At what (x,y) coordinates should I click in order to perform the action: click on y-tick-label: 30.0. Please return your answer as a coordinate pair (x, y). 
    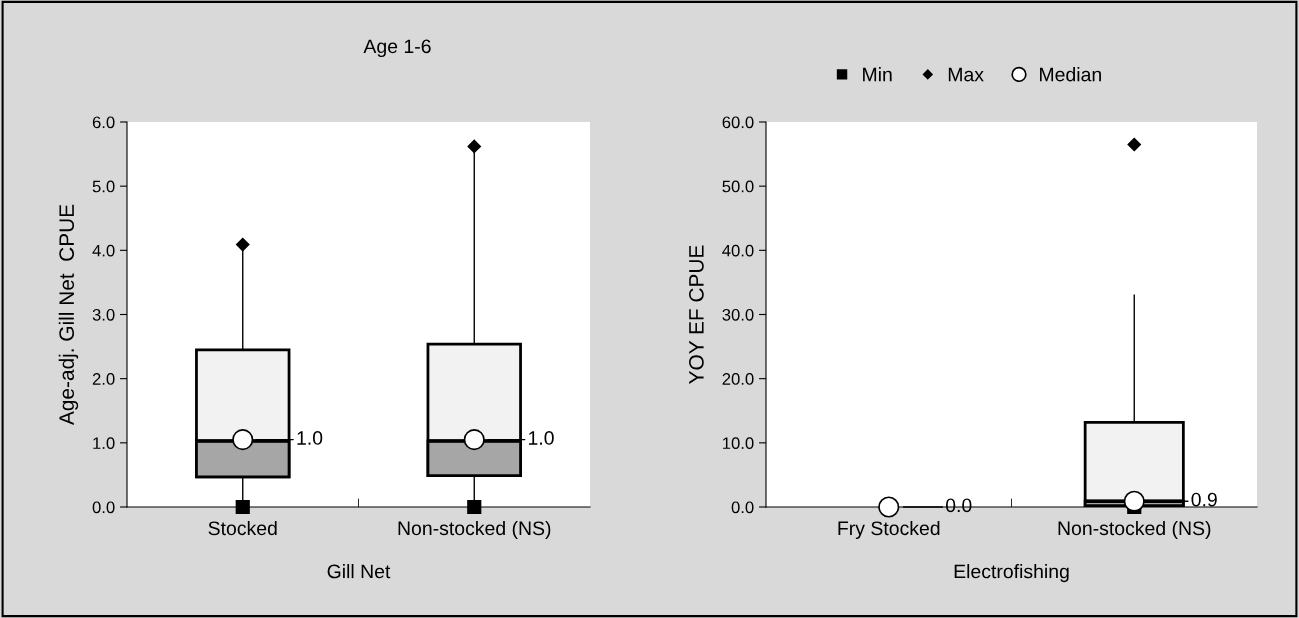
    Looking at the image, I should click on (738, 314).